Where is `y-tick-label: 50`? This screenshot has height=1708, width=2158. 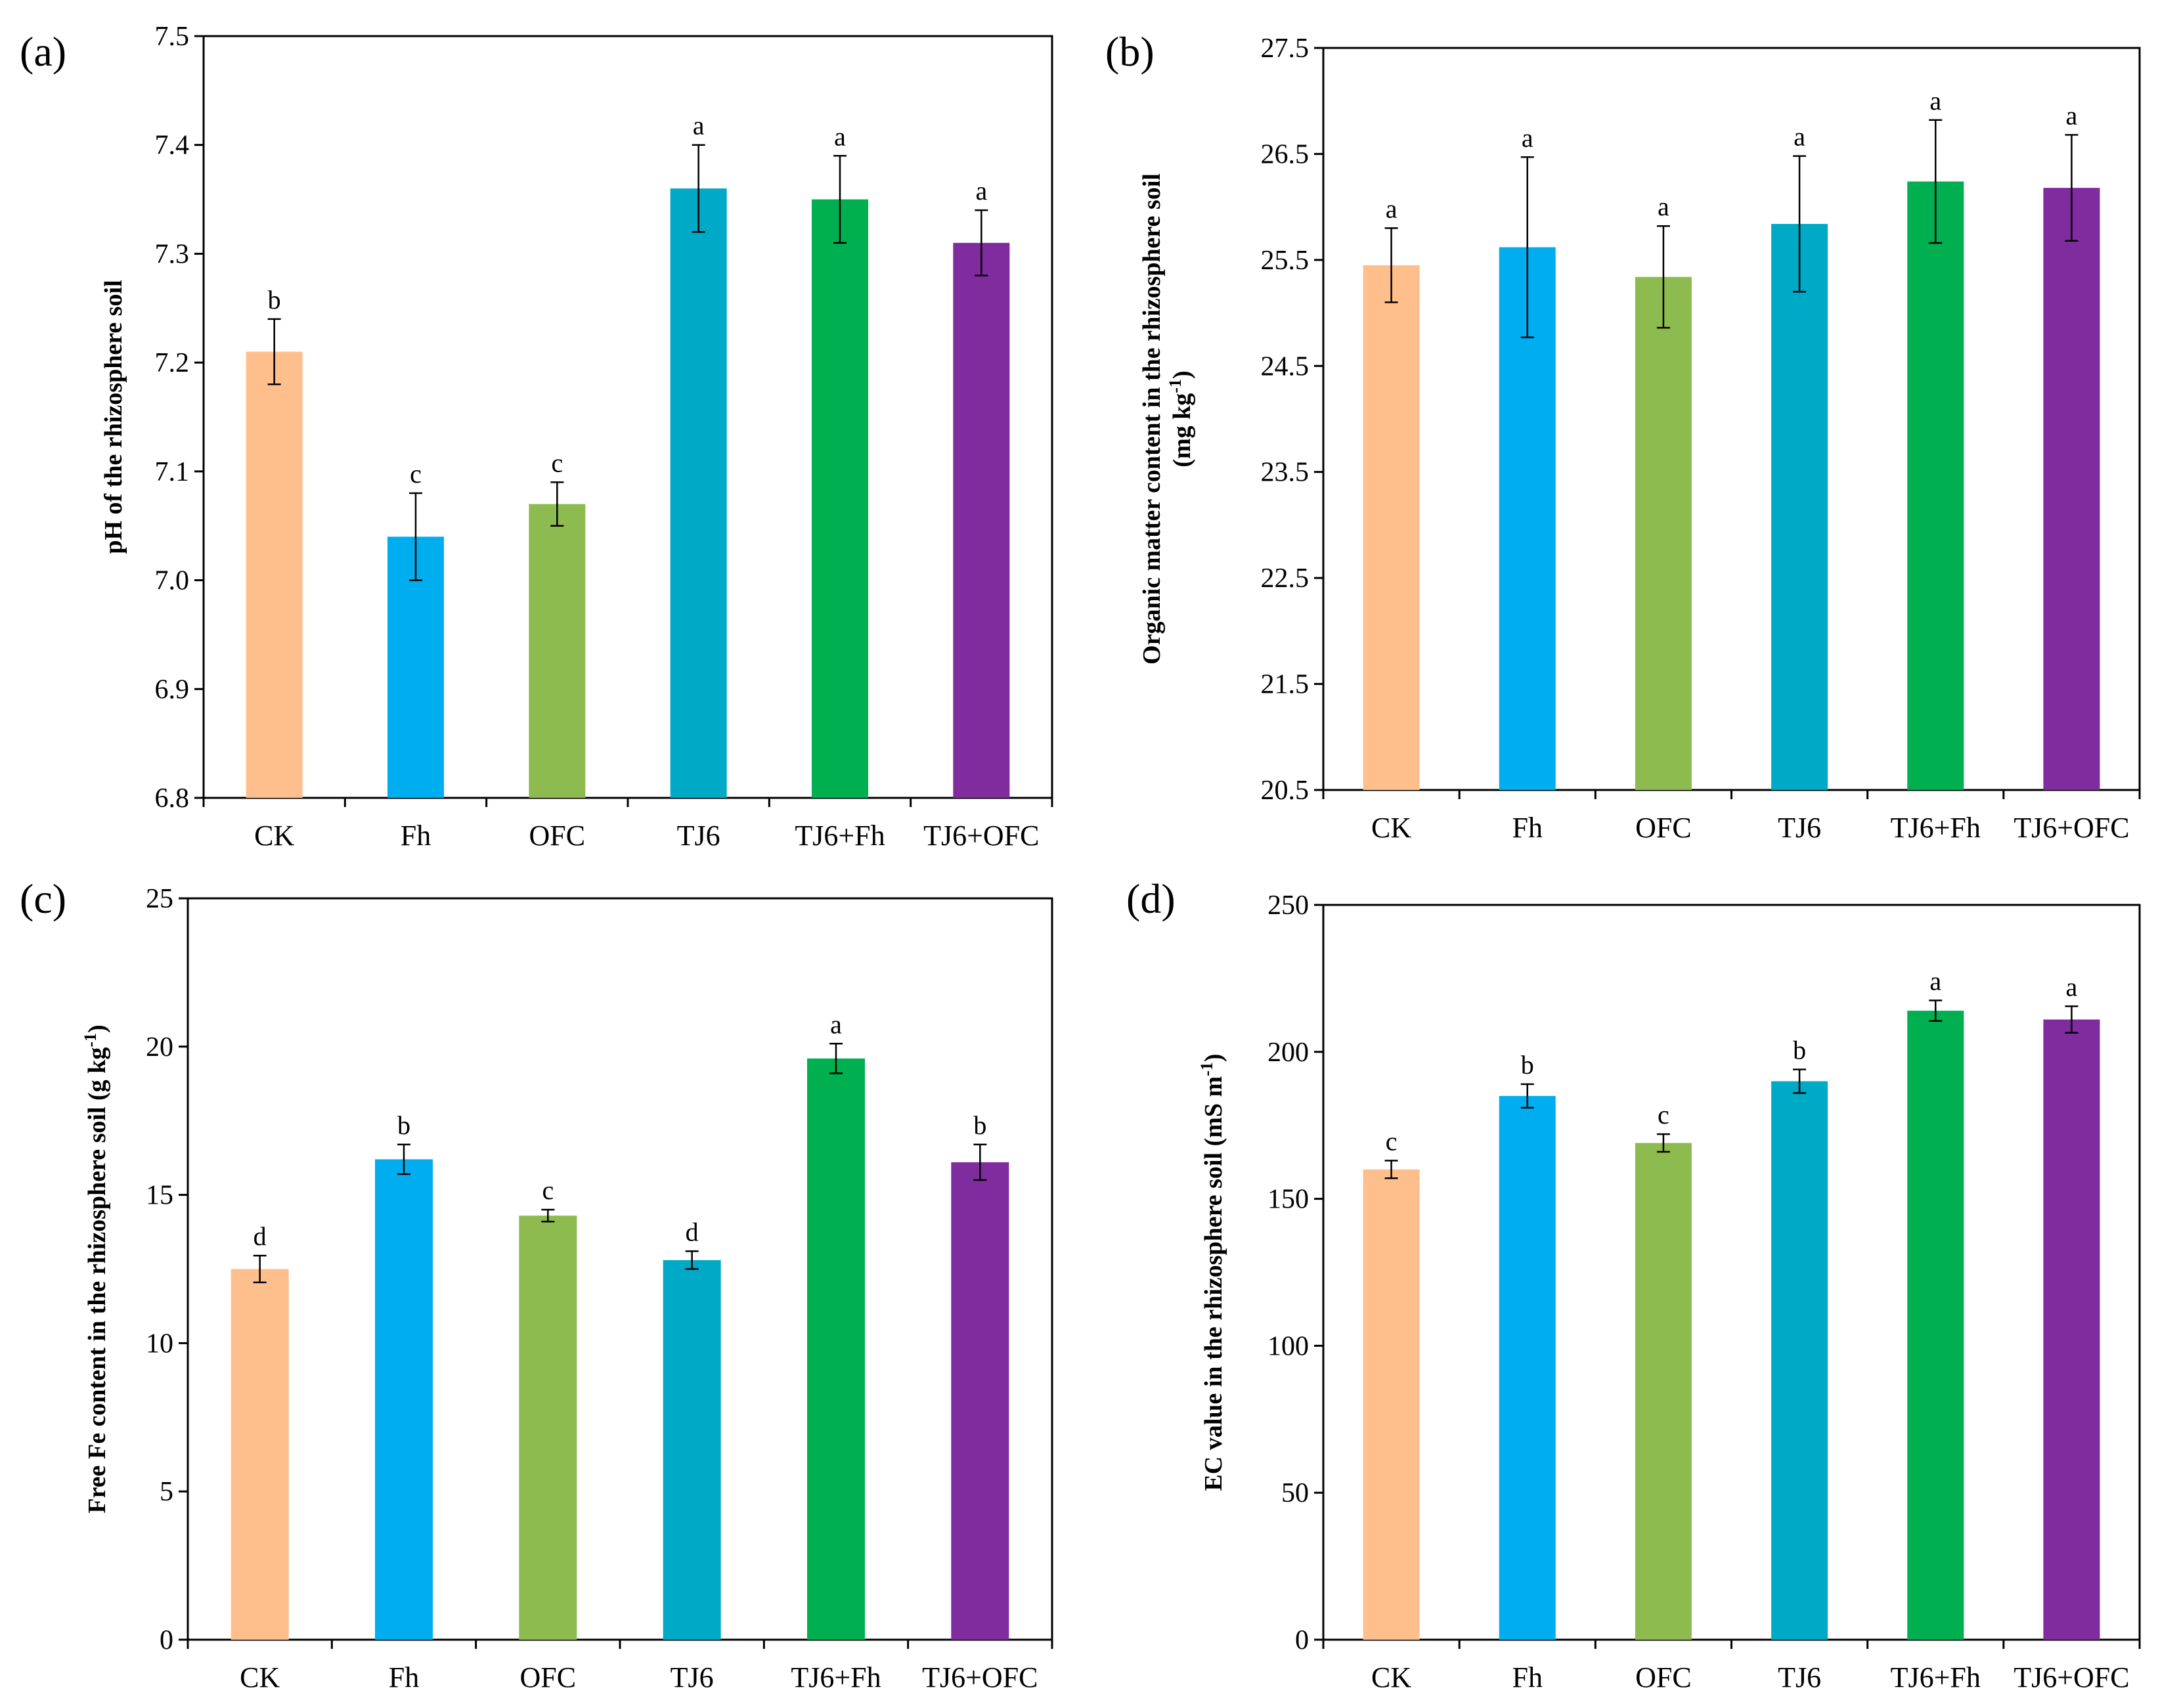
y-tick-label: 50 is located at coordinates (1295, 1493).